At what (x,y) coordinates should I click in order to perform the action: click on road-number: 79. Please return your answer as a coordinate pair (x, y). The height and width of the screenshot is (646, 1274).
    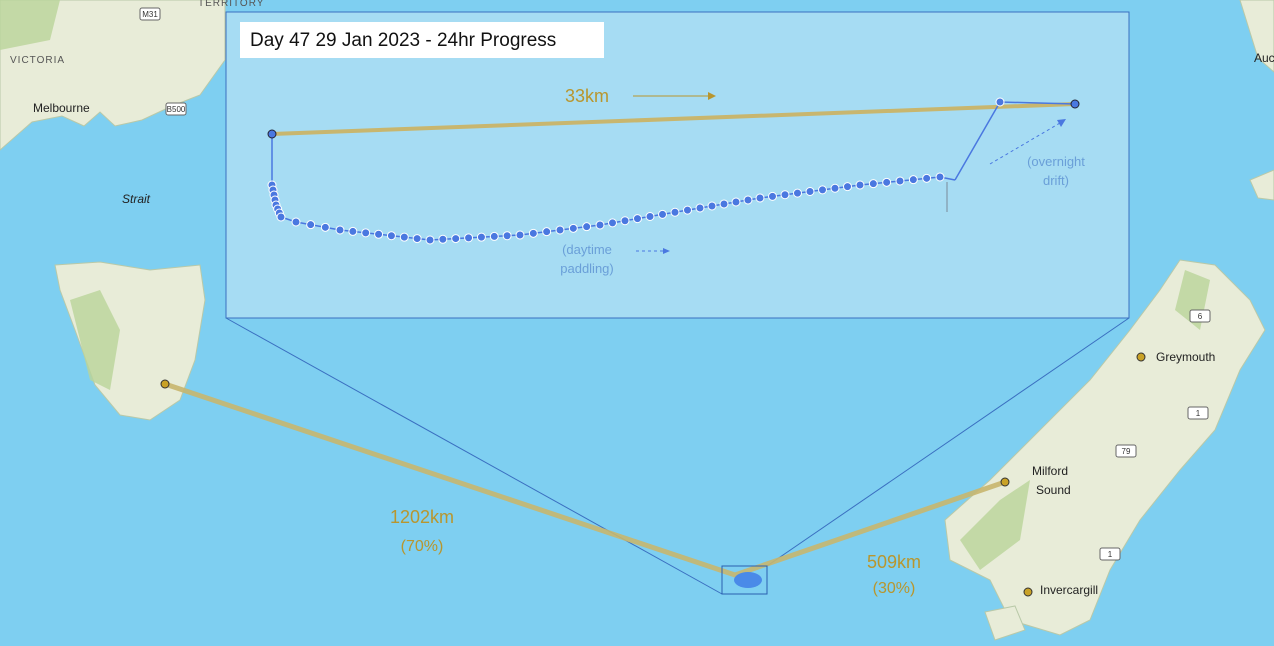
    Looking at the image, I should click on (1126, 451).